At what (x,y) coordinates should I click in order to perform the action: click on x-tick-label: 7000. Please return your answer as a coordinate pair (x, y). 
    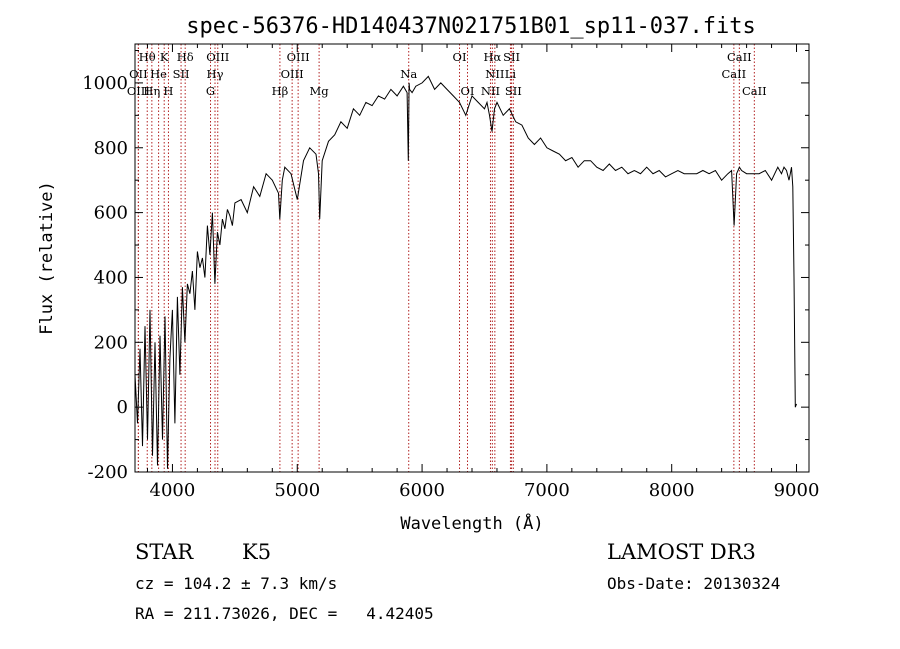
    Looking at the image, I should click on (547, 490).